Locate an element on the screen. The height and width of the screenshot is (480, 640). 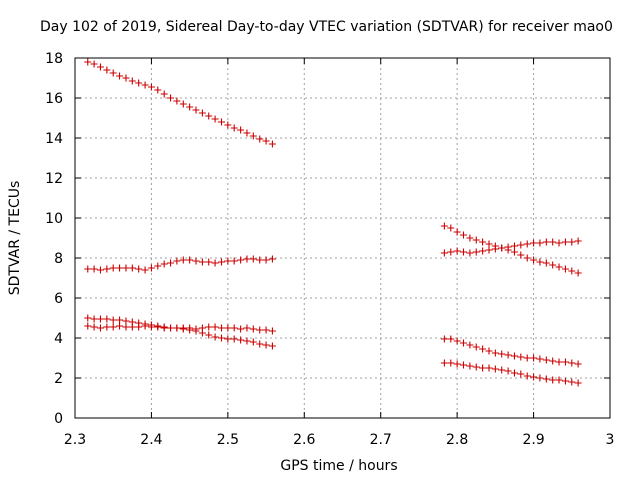
y-tick-label: 0 is located at coordinates (58, 419).